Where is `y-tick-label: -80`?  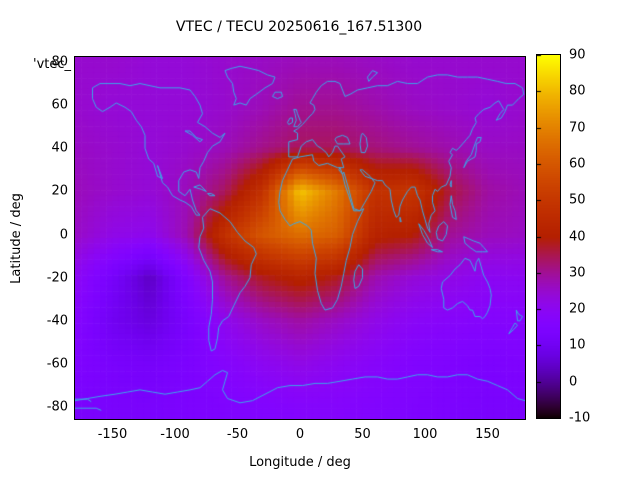 y-tick-label: -80 is located at coordinates (57, 407).